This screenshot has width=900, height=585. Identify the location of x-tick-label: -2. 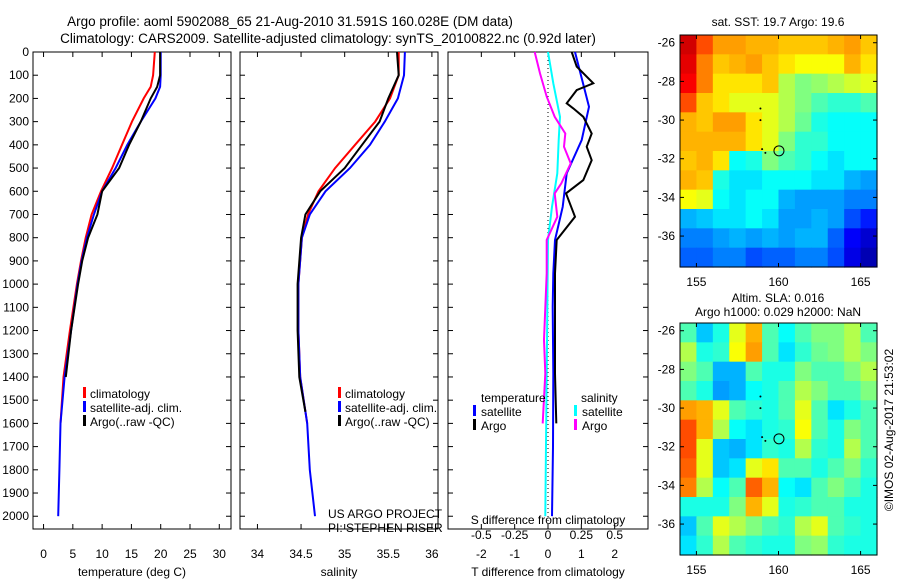
(481, 554).